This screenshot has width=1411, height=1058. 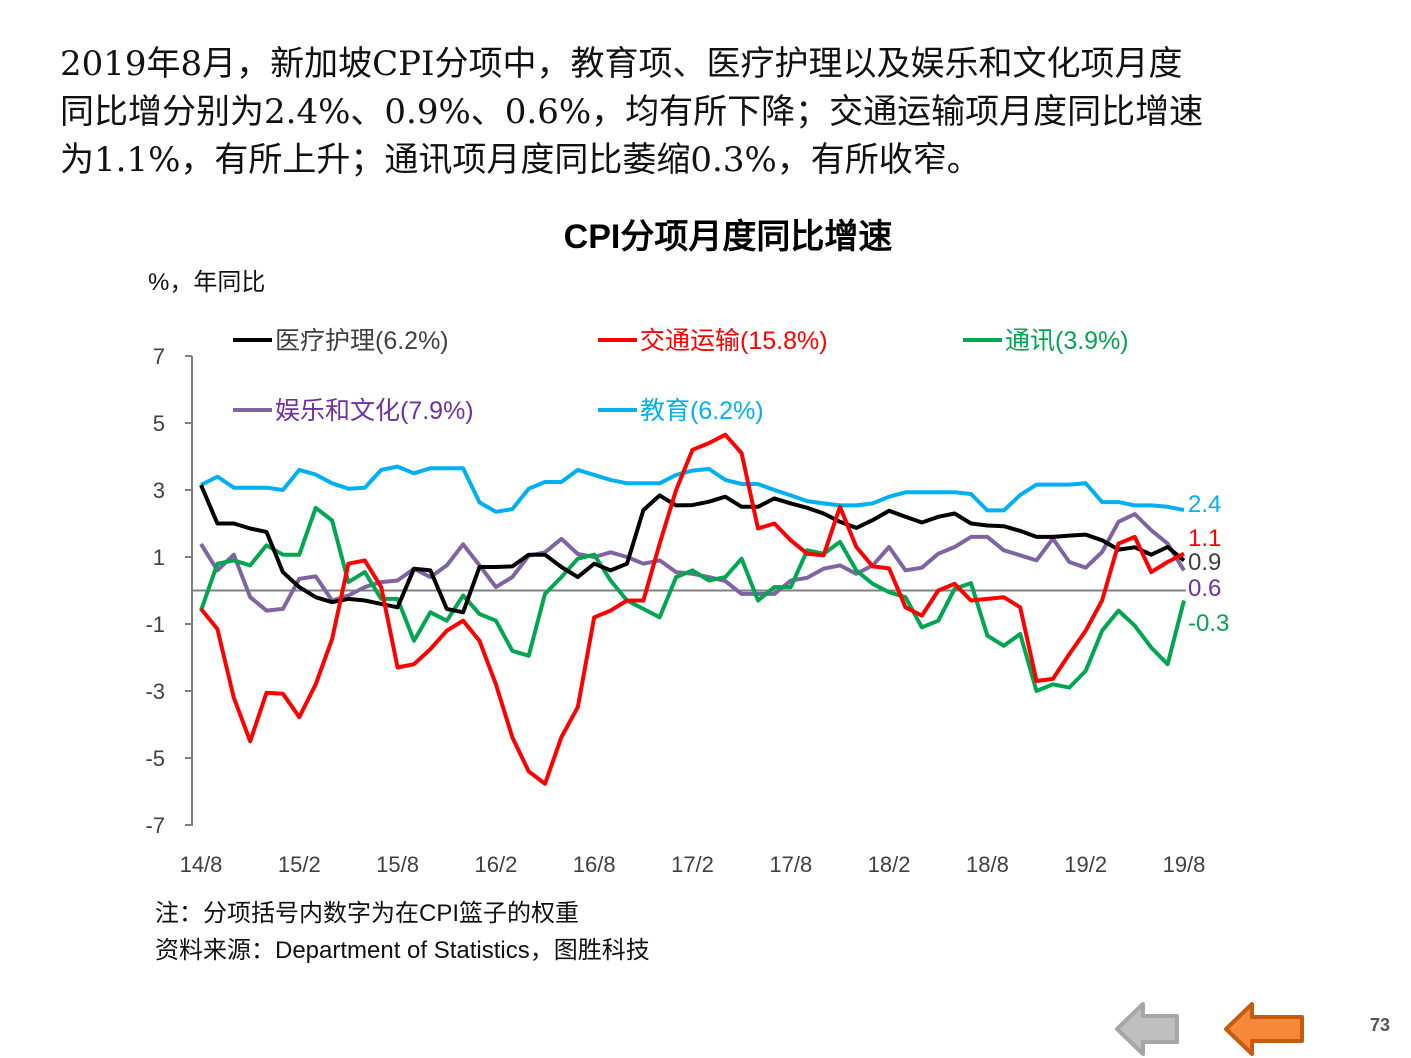 What do you see at coordinates (632, 112) in the screenshot?
I see `intro-line: 同比增分别为2.4%、0.9%、0.6%，均有所下降；交通运输项月度同比增速` at bounding box center [632, 112].